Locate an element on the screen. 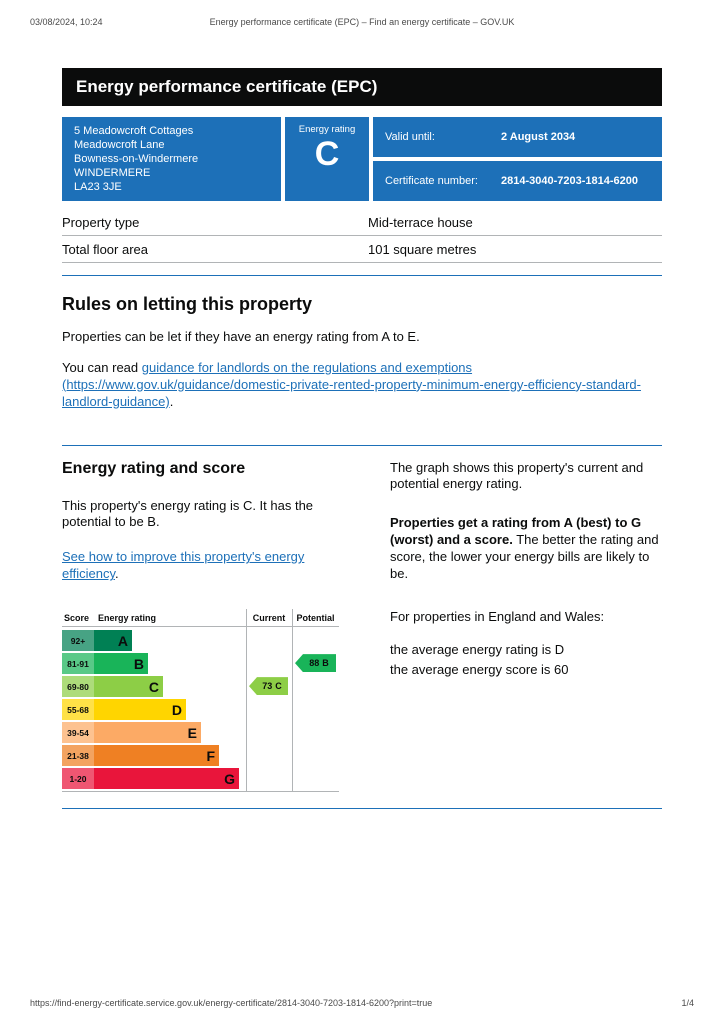 Image resolution: width=724 pixels, height=1024 pixels. epc-band-row-f: 21-38 F is located at coordinates (200, 756).